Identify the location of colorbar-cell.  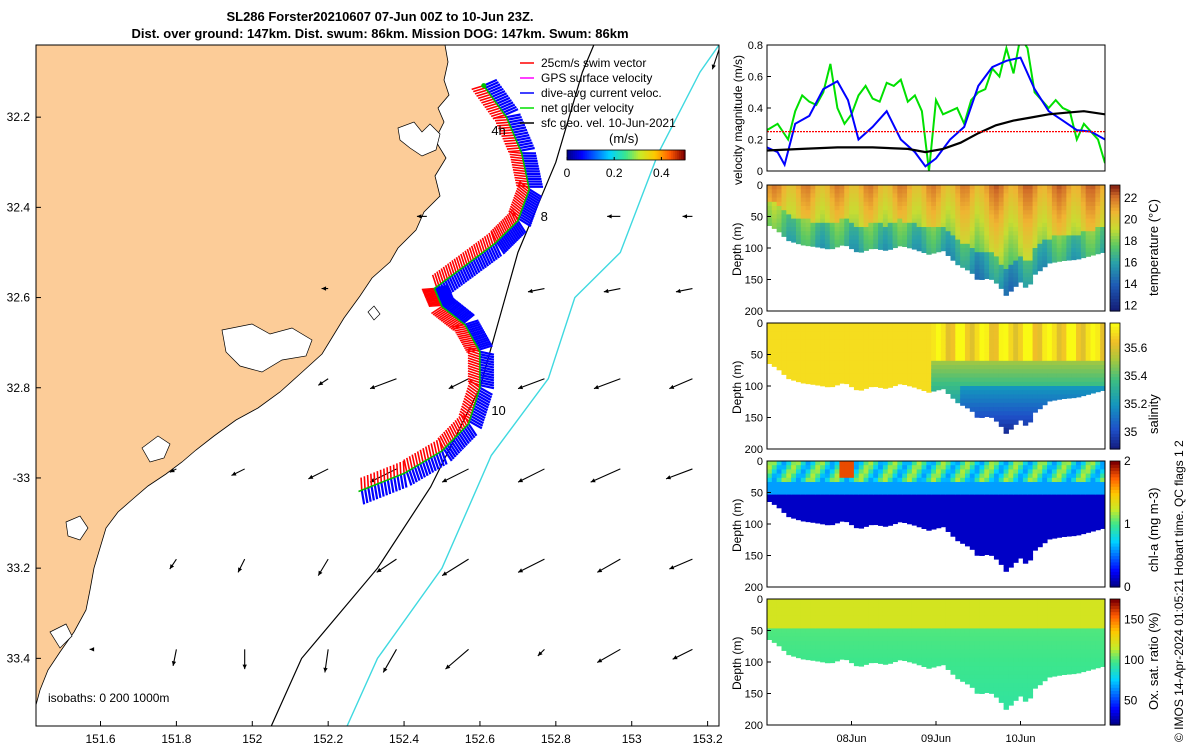
(668, 155).